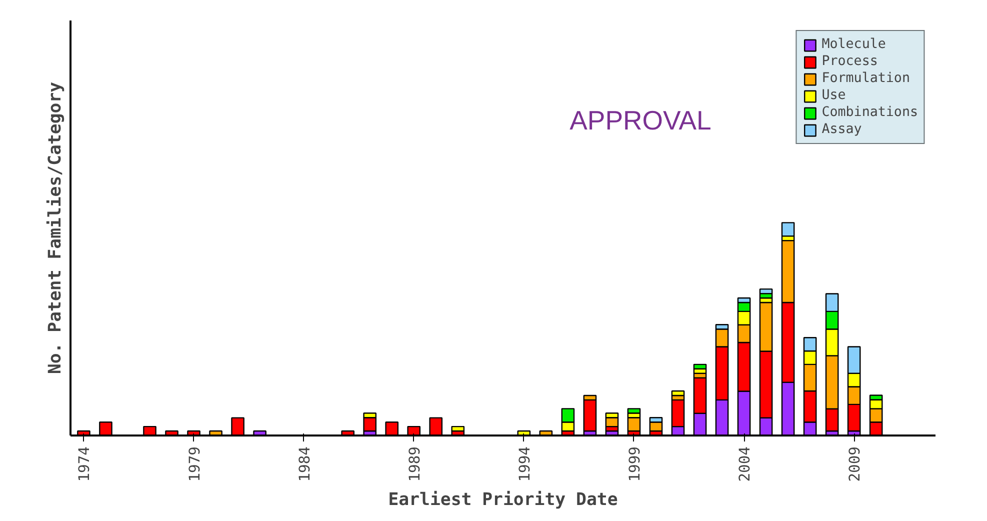 Image resolution: width=987 pixels, height=521 pixels. I want to click on x-tick-label: 1999, so click(635, 464).